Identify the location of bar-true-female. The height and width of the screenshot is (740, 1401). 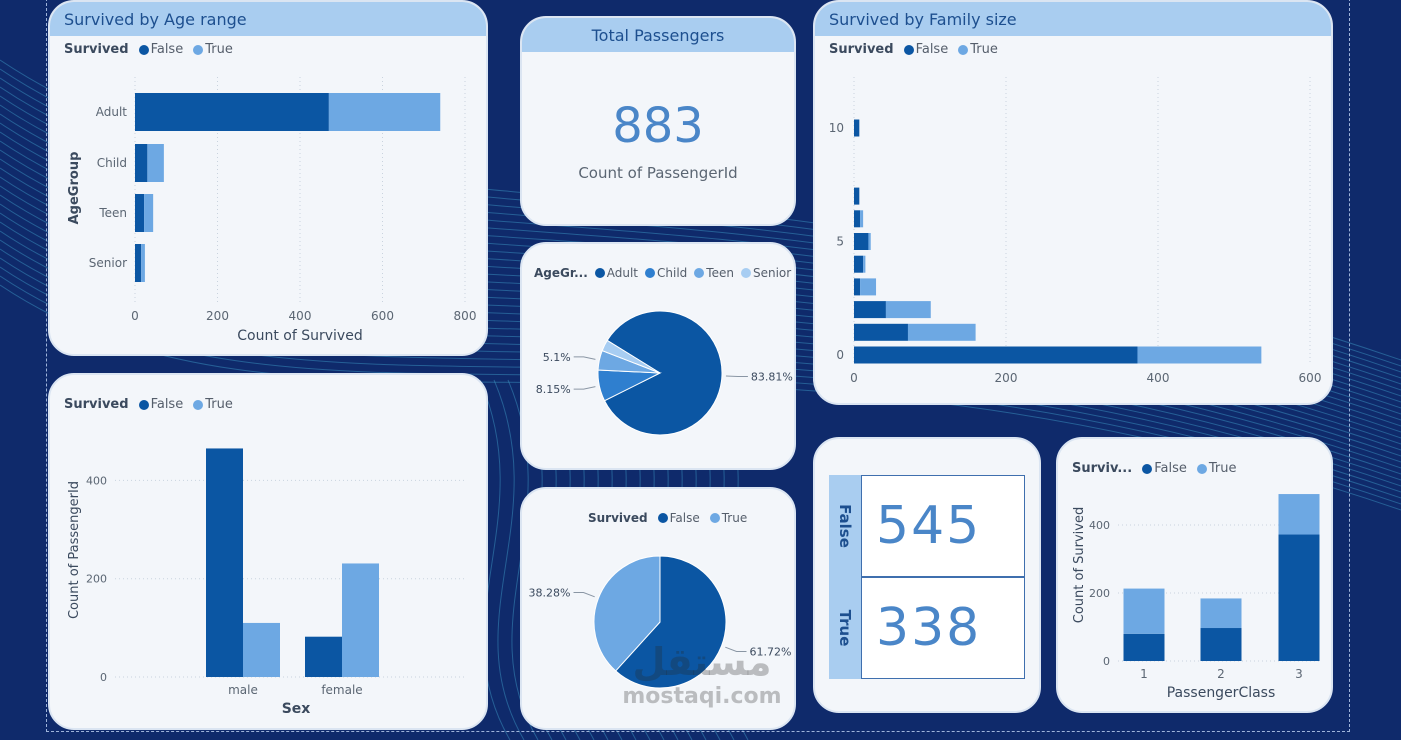
(360, 620).